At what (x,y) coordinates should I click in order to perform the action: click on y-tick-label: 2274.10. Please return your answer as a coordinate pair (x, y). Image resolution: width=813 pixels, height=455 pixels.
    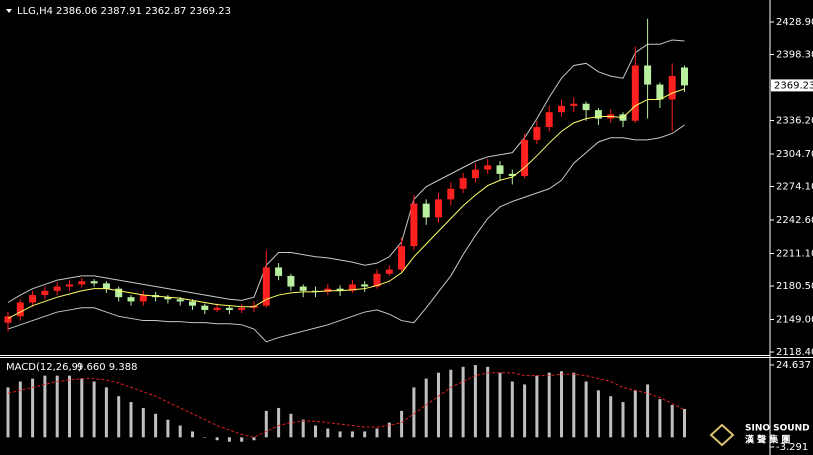
    Looking at the image, I should click on (794, 187).